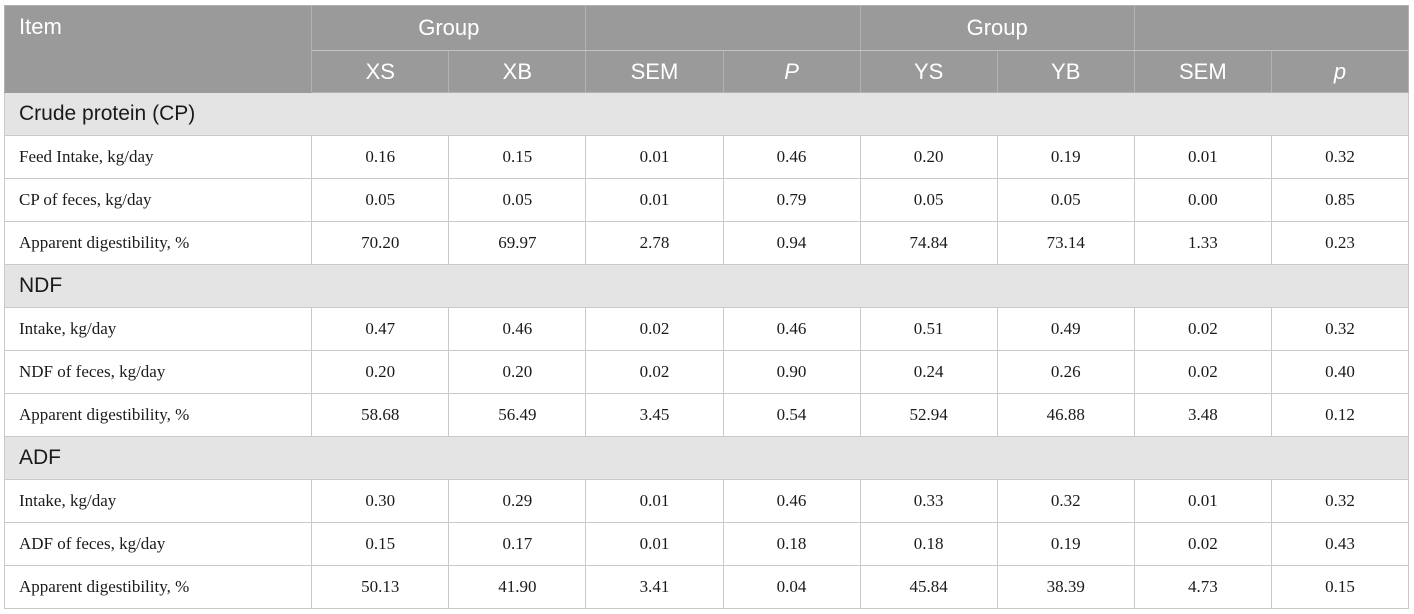 The width and height of the screenshot is (1414, 614). What do you see at coordinates (380, 587) in the screenshot?
I see `table-cell: 50.13` at bounding box center [380, 587].